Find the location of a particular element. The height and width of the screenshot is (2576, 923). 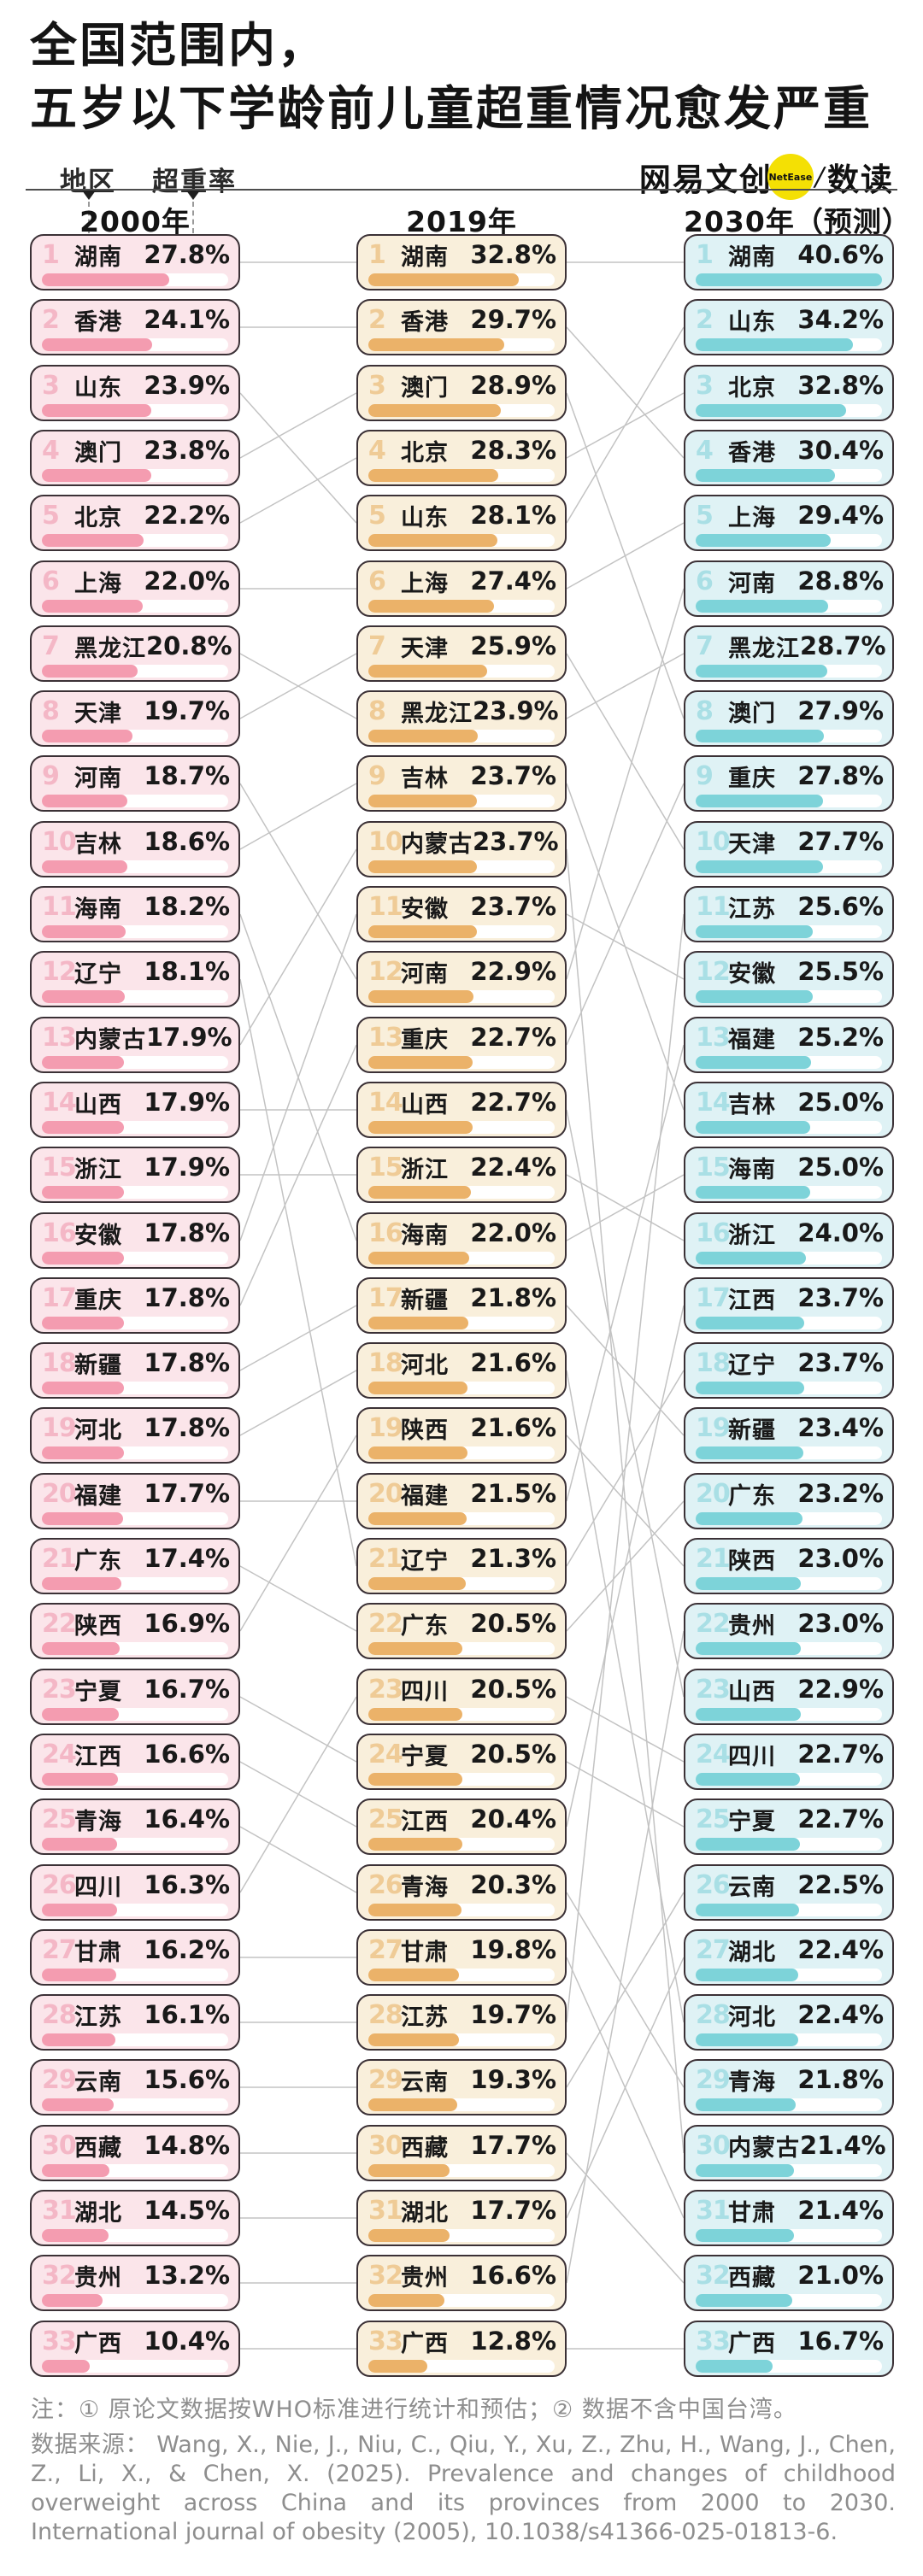

rank-card-2019年-4: 4 北京 28.3% is located at coordinates (461, 458).